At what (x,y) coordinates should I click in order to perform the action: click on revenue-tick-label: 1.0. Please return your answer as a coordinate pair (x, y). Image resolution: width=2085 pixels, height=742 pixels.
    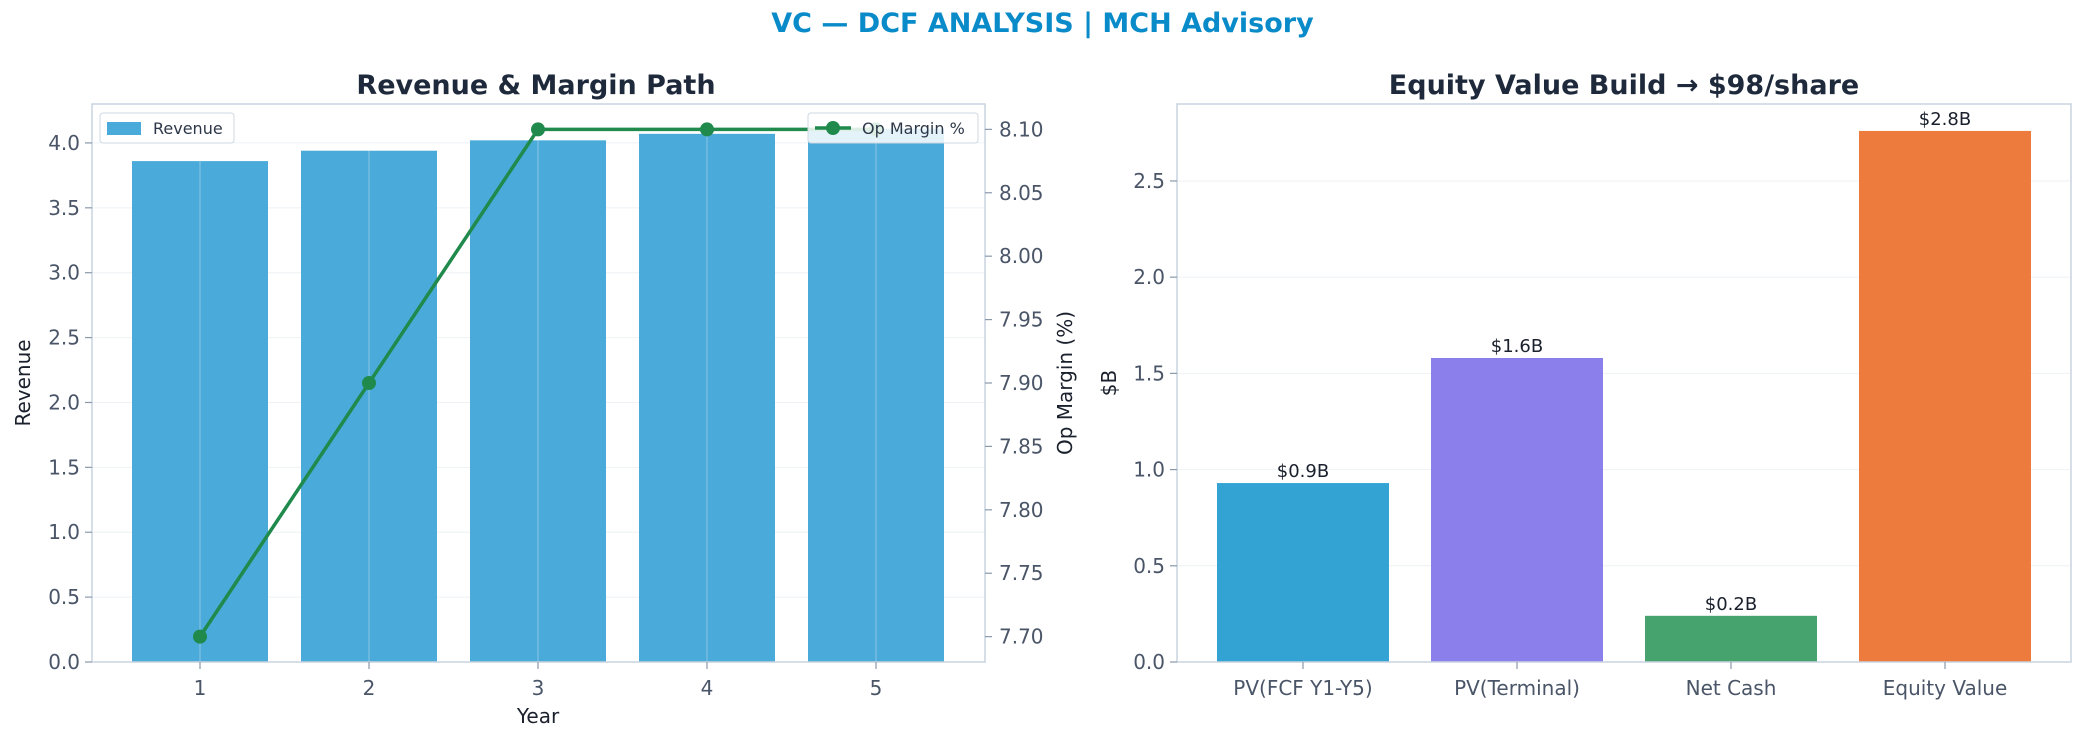
    Looking at the image, I should click on (64, 532).